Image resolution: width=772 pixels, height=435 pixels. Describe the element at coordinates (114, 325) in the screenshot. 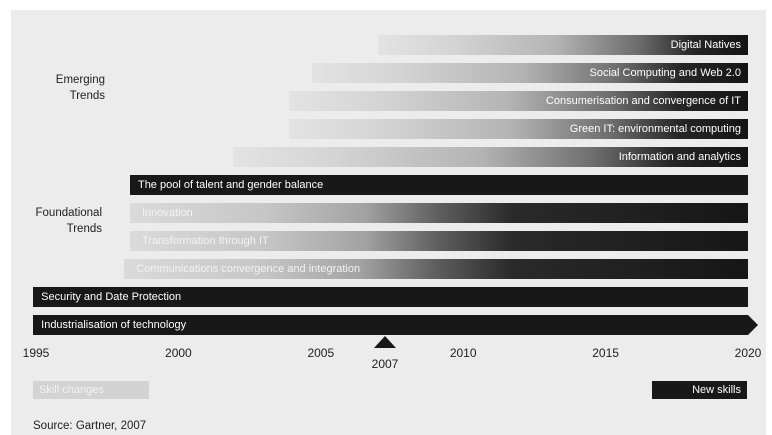

I see `trend-bar-label: Industrialisation of technology` at that location.